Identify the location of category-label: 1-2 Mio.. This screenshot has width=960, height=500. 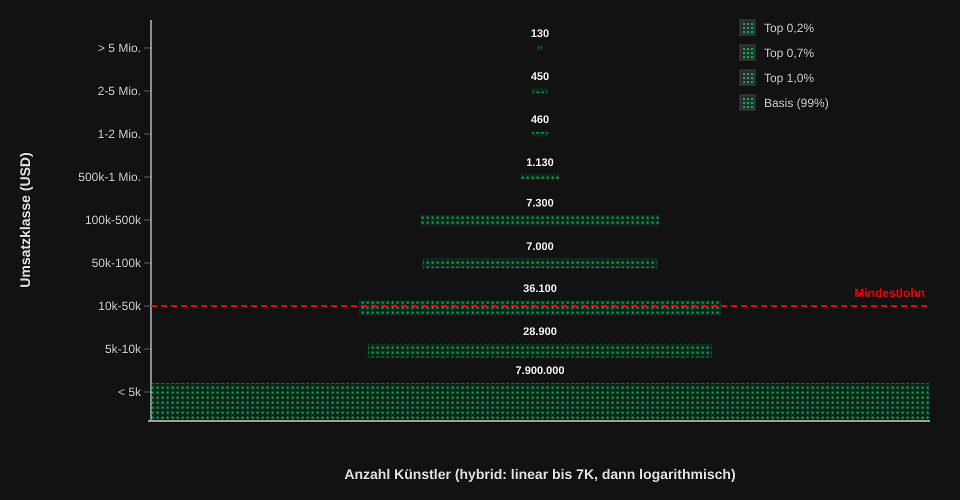
(119, 133).